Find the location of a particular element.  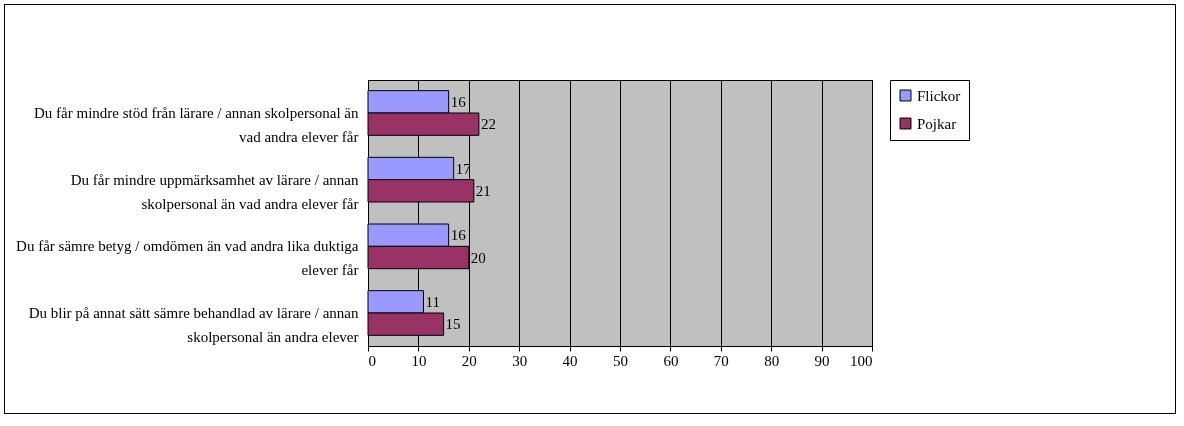

x-tick-label: 60 is located at coordinates (671, 360).